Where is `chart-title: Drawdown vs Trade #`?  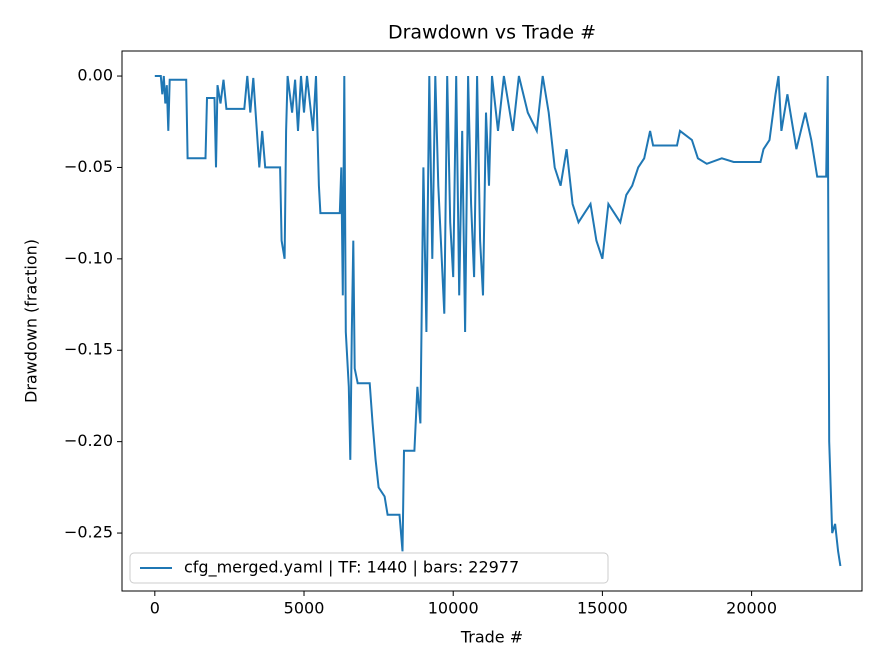
chart-title: Drawdown vs Trade # is located at coordinates (492, 33).